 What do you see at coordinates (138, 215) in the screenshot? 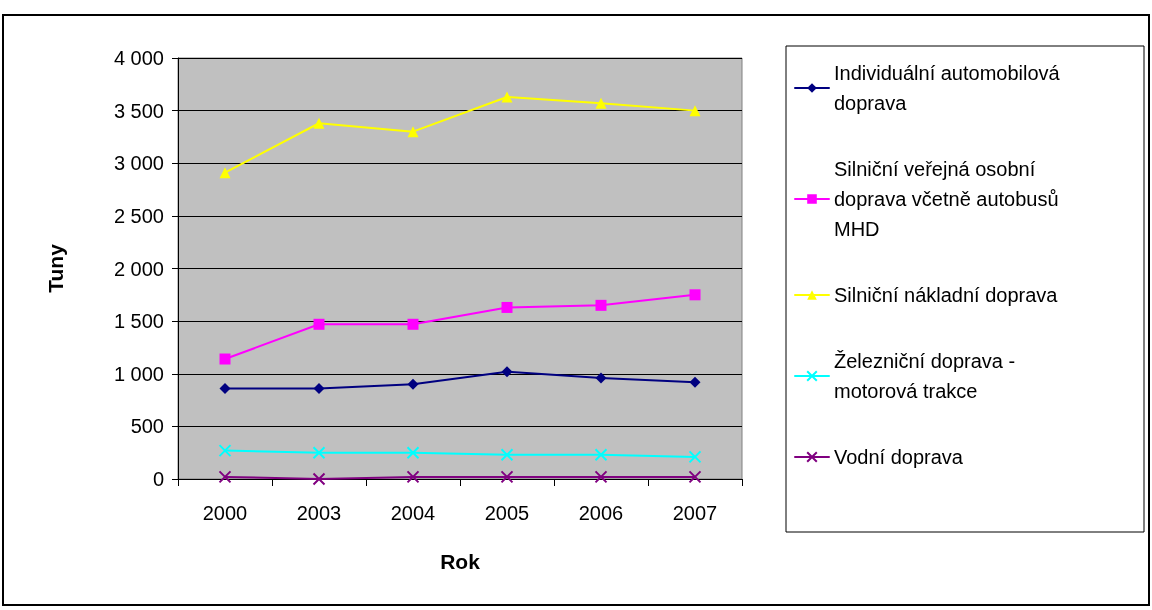
I see `y-tick-label: 2 500` at bounding box center [138, 215].